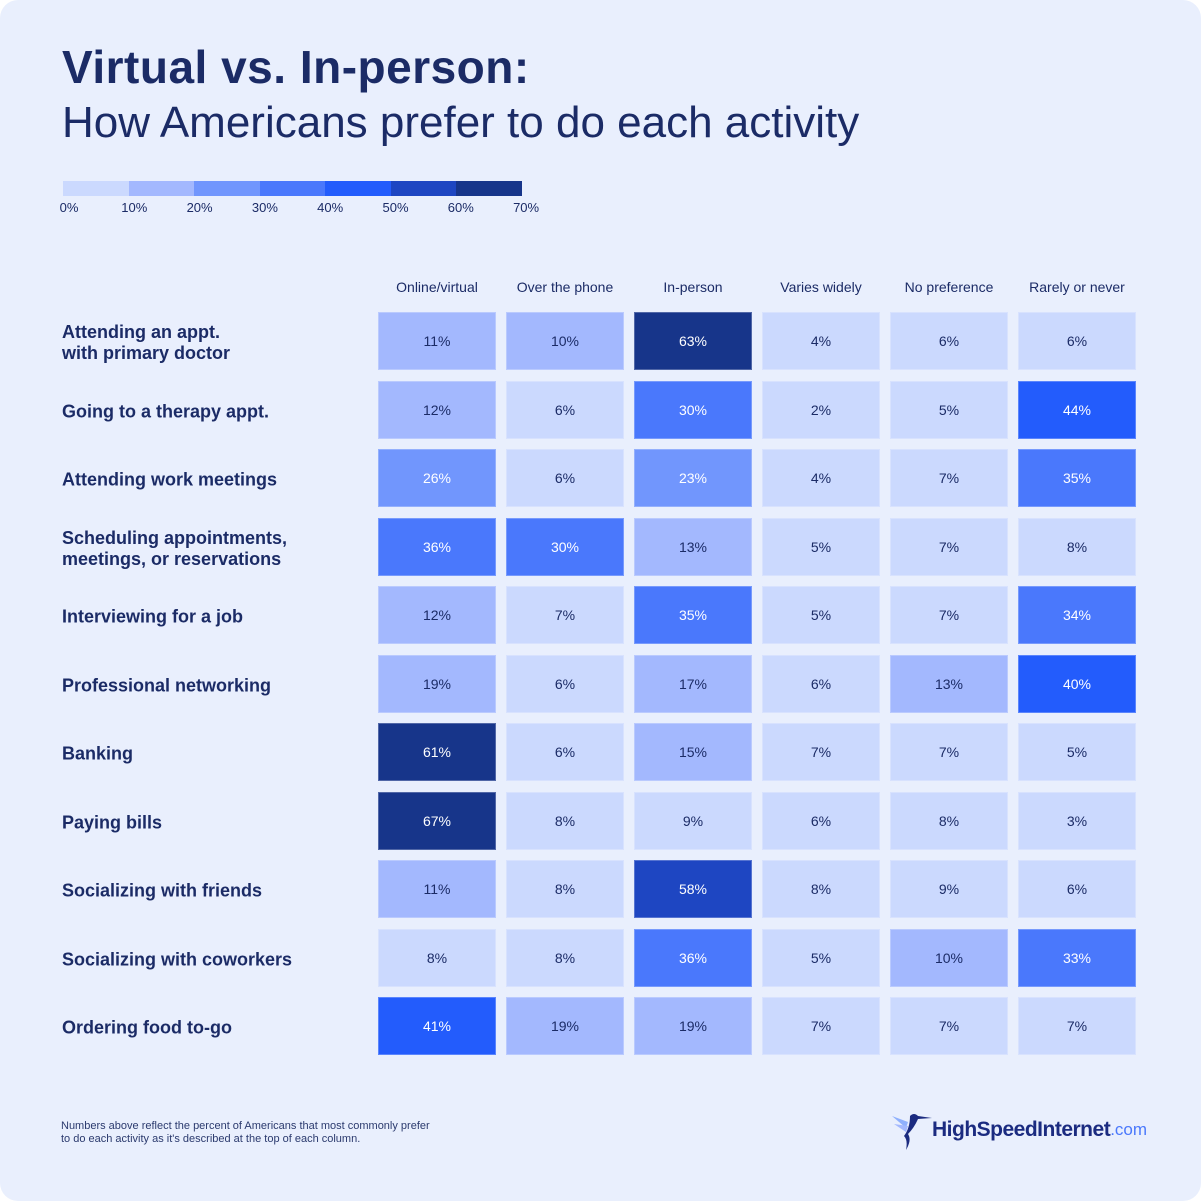  What do you see at coordinates (693, 287) in the screenshot?
I see `column-header: In-person` at bounding box center [693, 287].